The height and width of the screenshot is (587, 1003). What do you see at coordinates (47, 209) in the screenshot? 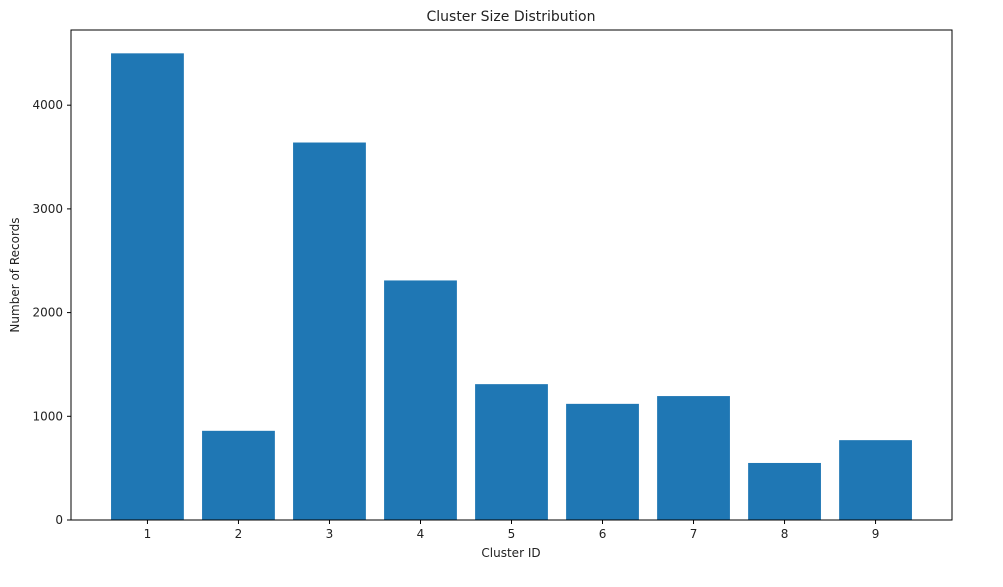
I see `y-tick-label: 3000` at bounding box center [47, 209].